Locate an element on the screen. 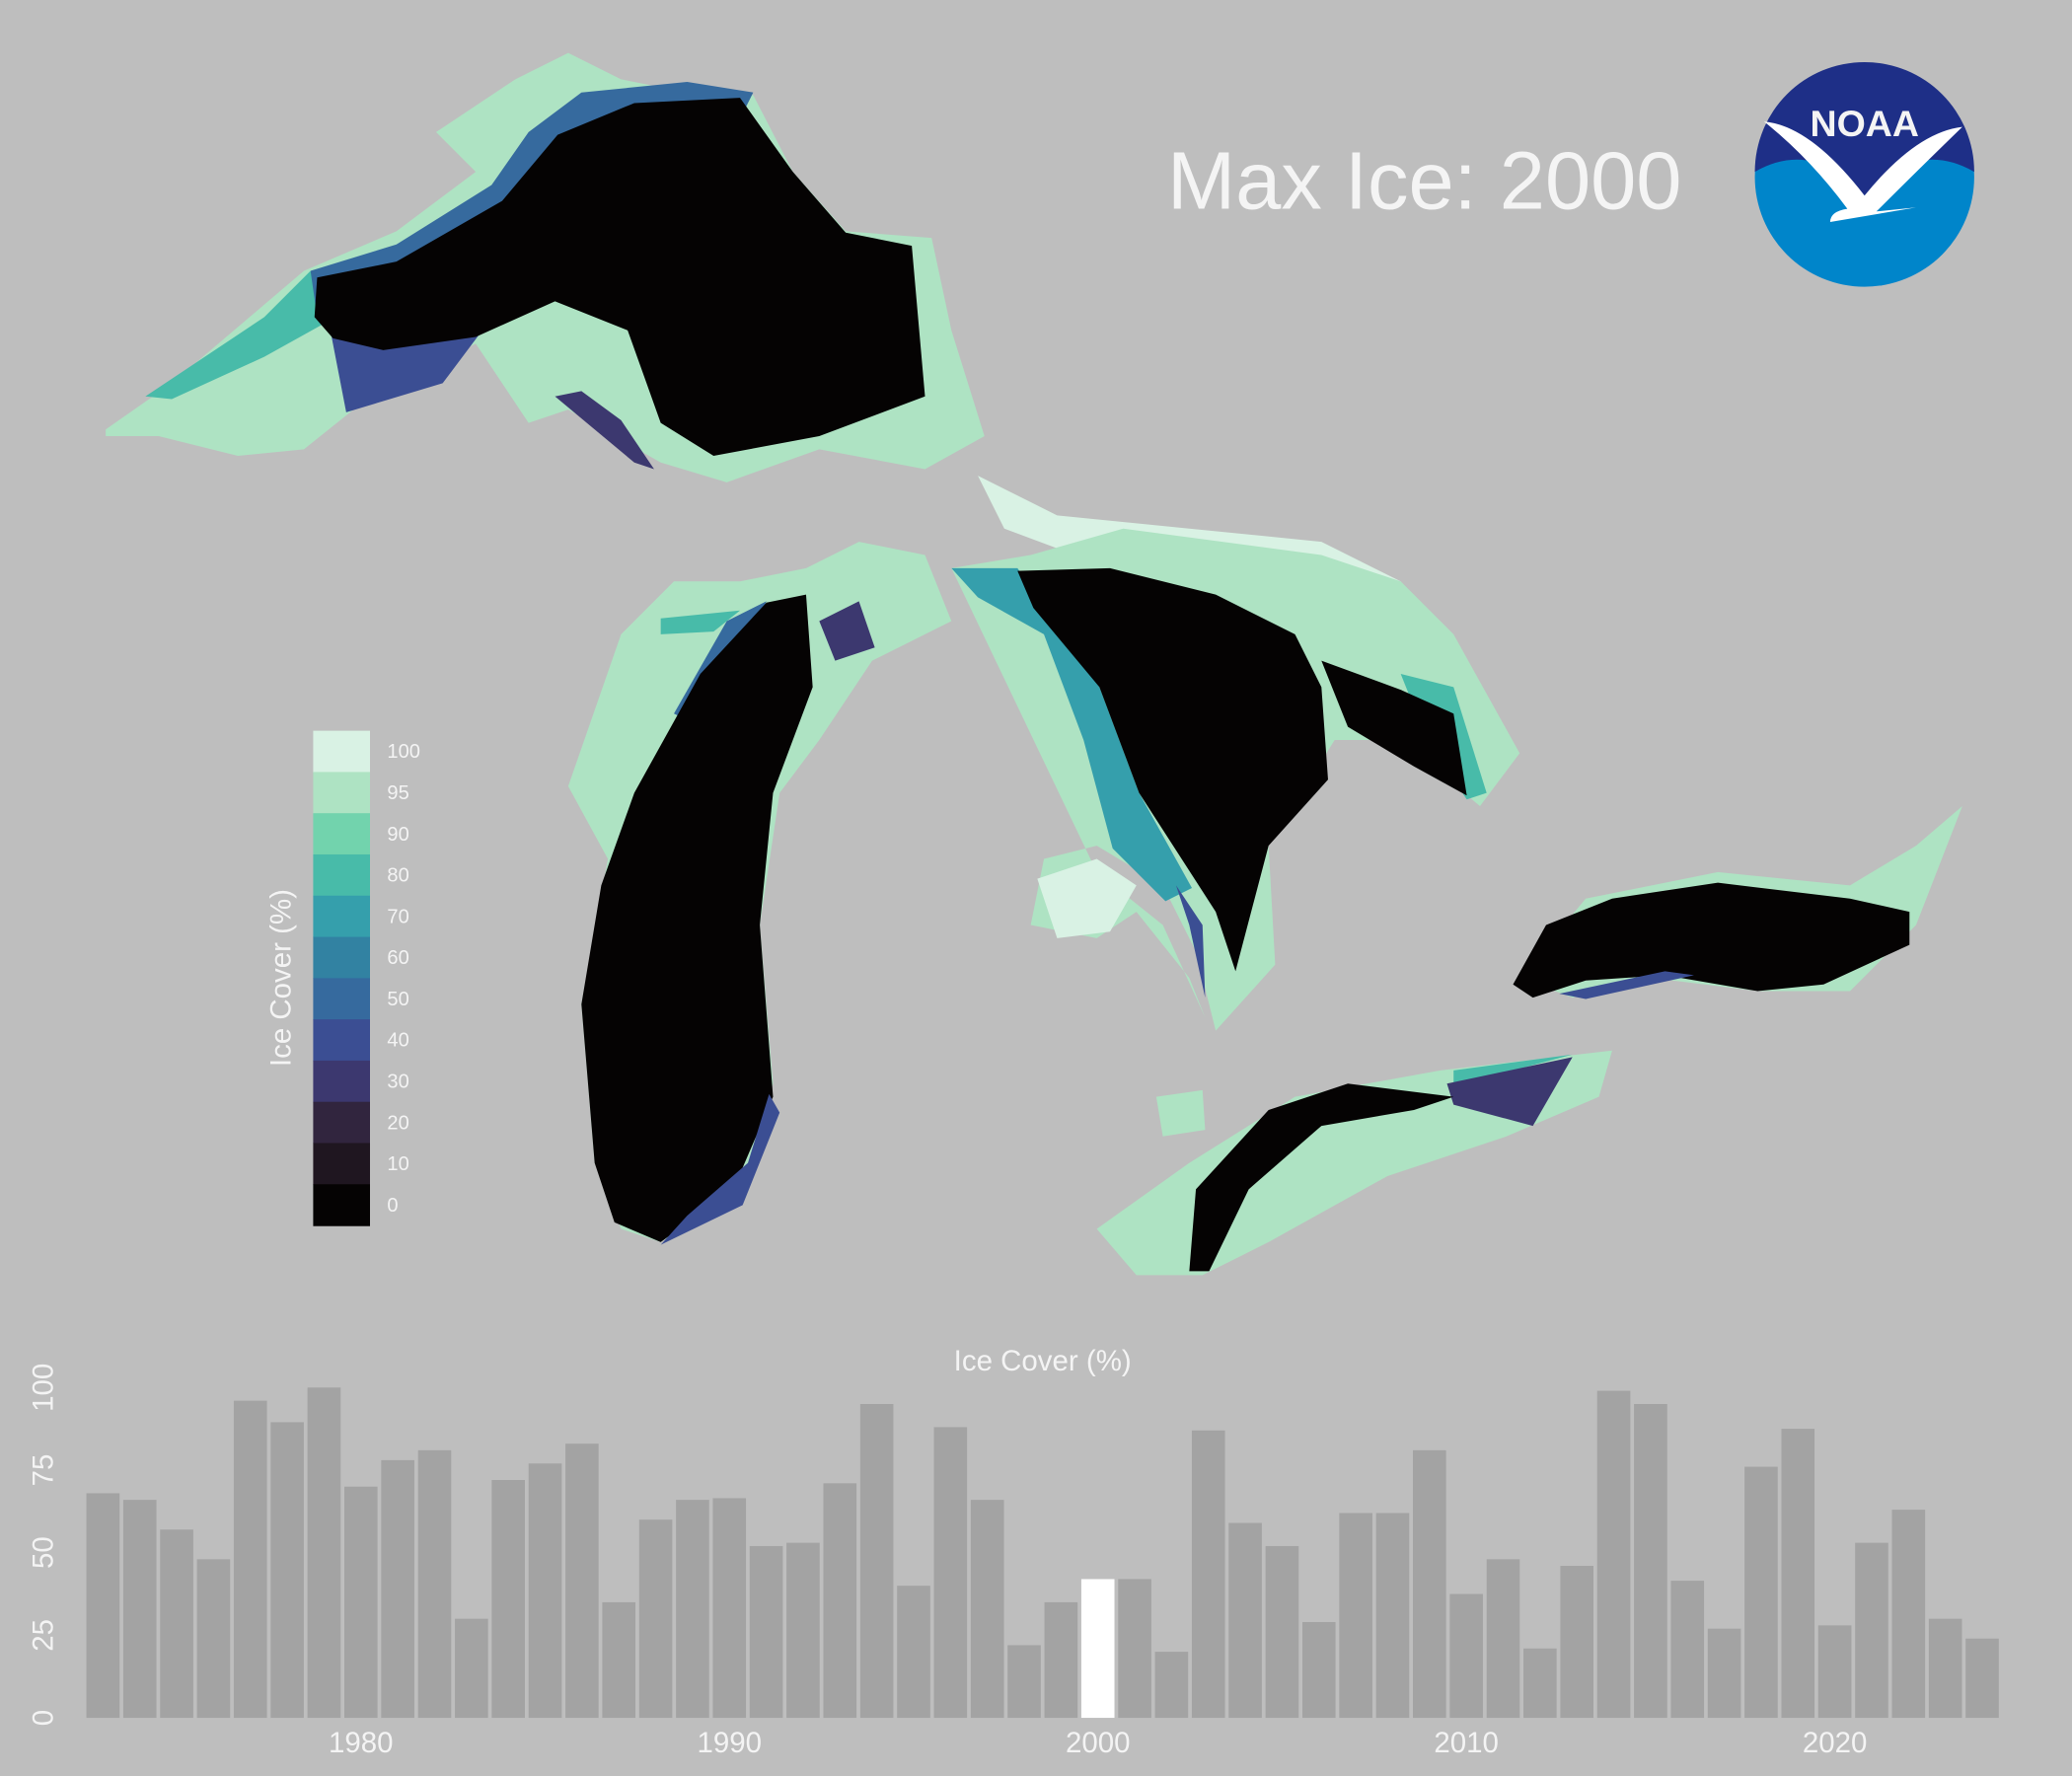  legend-label: 40 is located at coordinates (398, 1041).